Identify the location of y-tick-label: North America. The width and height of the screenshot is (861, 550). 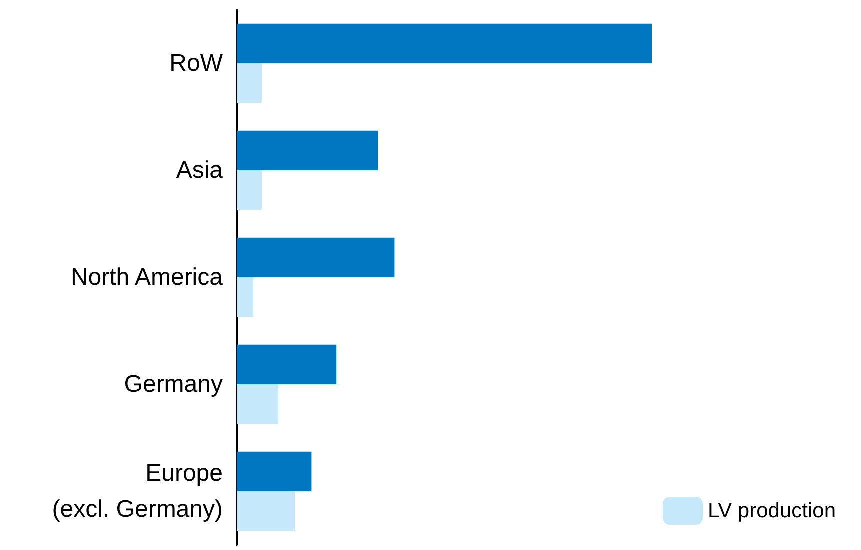
(147, 277).